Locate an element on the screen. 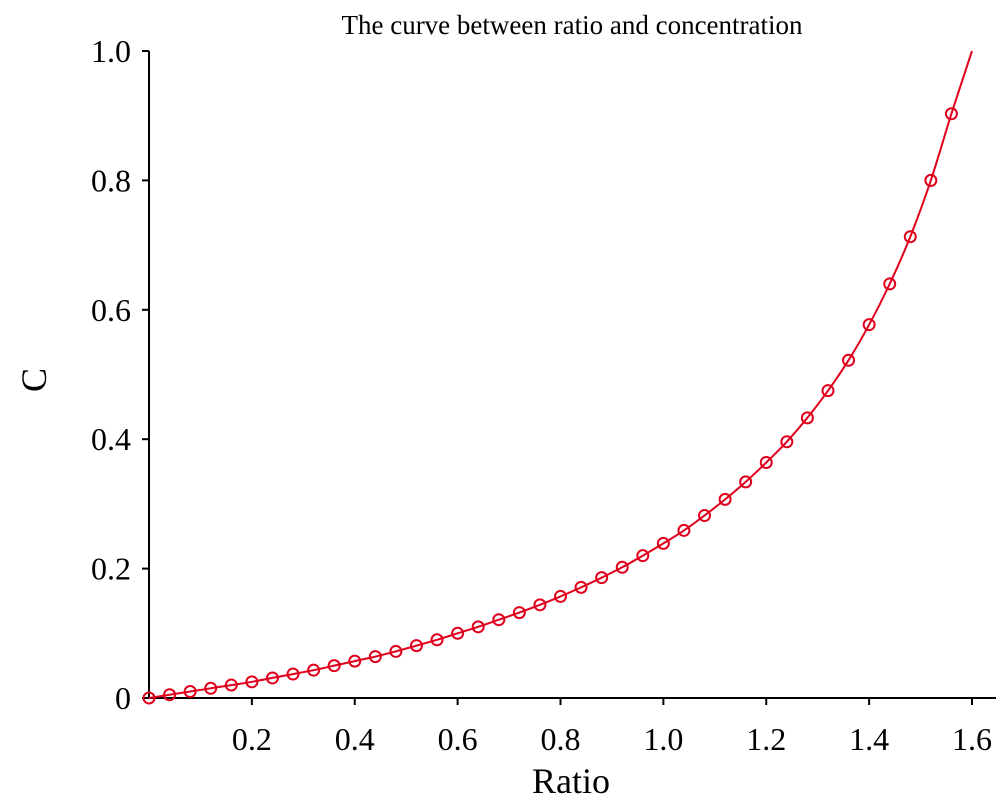 Image resolution: width=1000 pixels, height=805 pixels. x-tick-label: 1.4 is located at coordinates (869, 739).